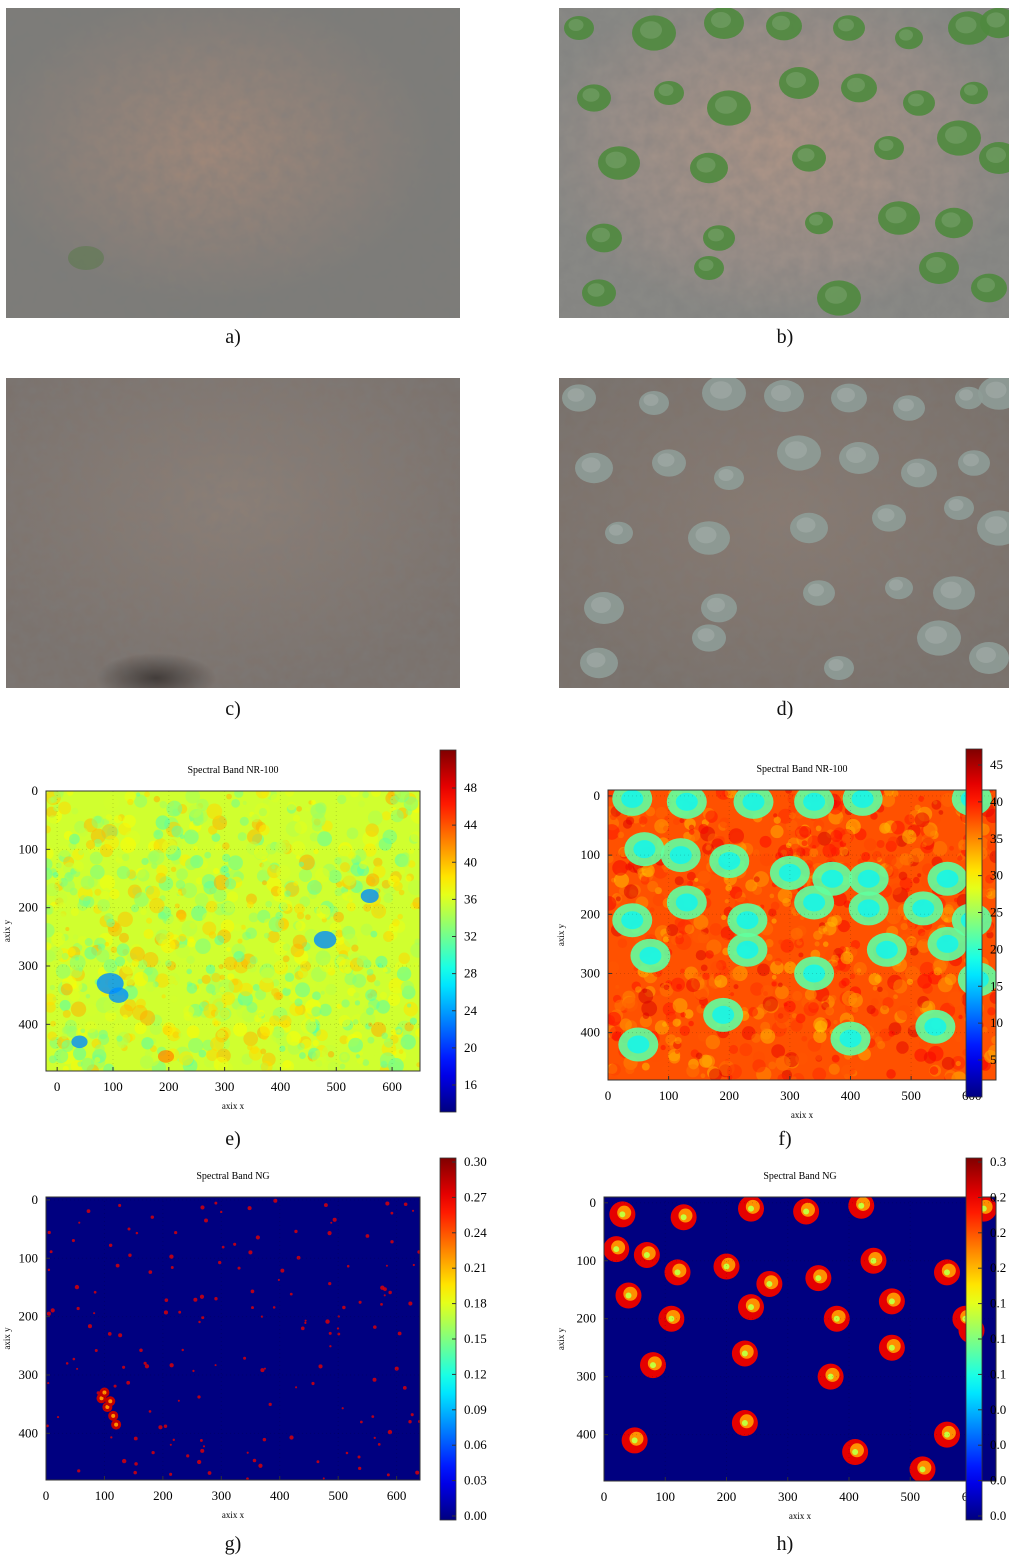  What do you see at coordinates (996, 764) in the screenshot?
I see `colorbar-tick-label: 45` at bounding box center [996, 764].